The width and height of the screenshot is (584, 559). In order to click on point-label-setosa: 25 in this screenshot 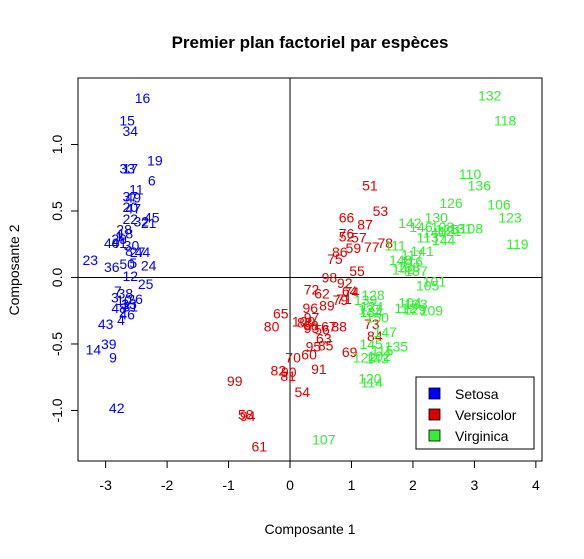, I will do `click(146, 284)`.